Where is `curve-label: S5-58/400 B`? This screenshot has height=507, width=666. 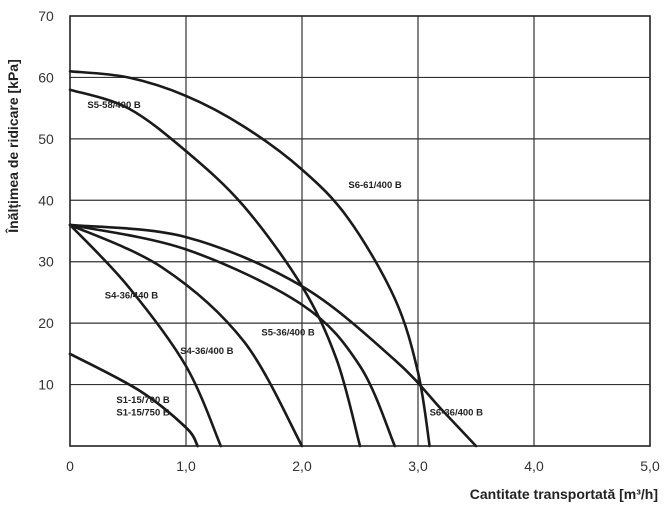
curve-label: S5-58/400 B is located at coordinates (113, 105).